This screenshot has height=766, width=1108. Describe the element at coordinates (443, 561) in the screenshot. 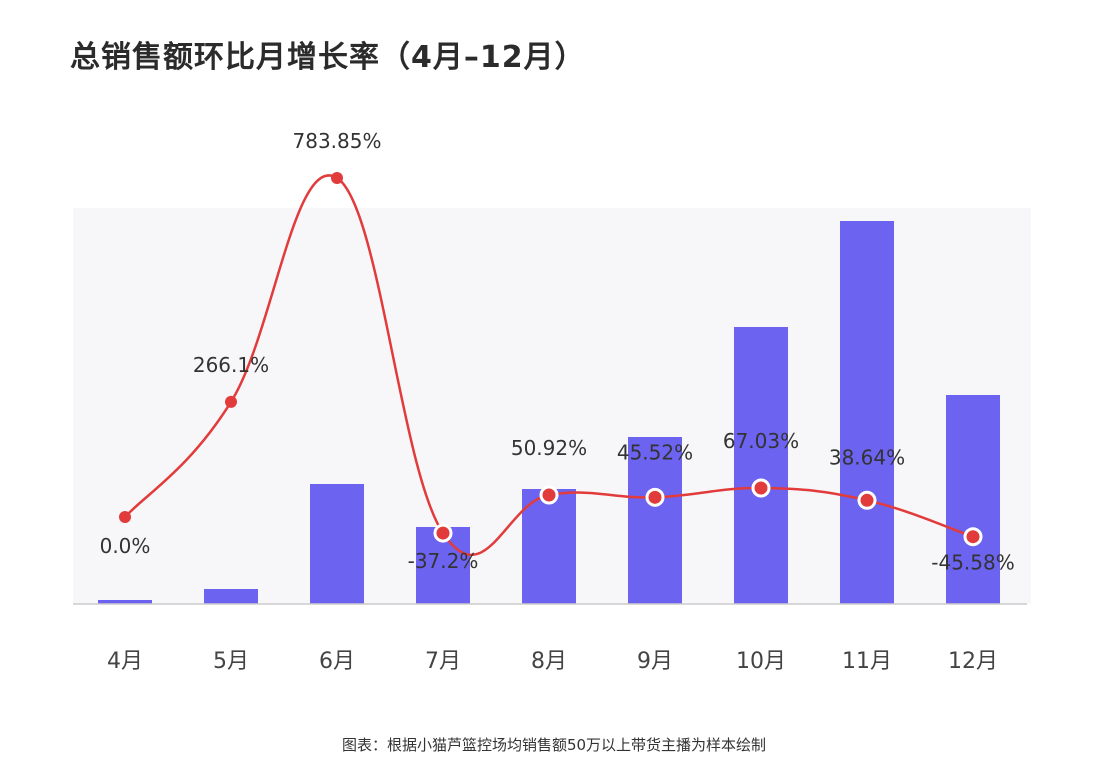

I see `growth-data-label: -37.2%` at that location.